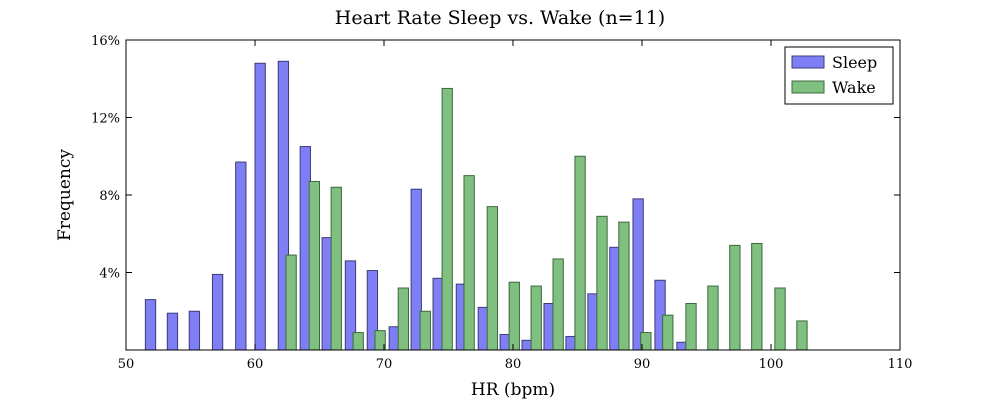 This screenshot has height=400, width=1000. What do you see at coordinates (513, 390) in the screenshot?
I see `x-axis-label: HR (bpm)` at bounding box center [513, 390].